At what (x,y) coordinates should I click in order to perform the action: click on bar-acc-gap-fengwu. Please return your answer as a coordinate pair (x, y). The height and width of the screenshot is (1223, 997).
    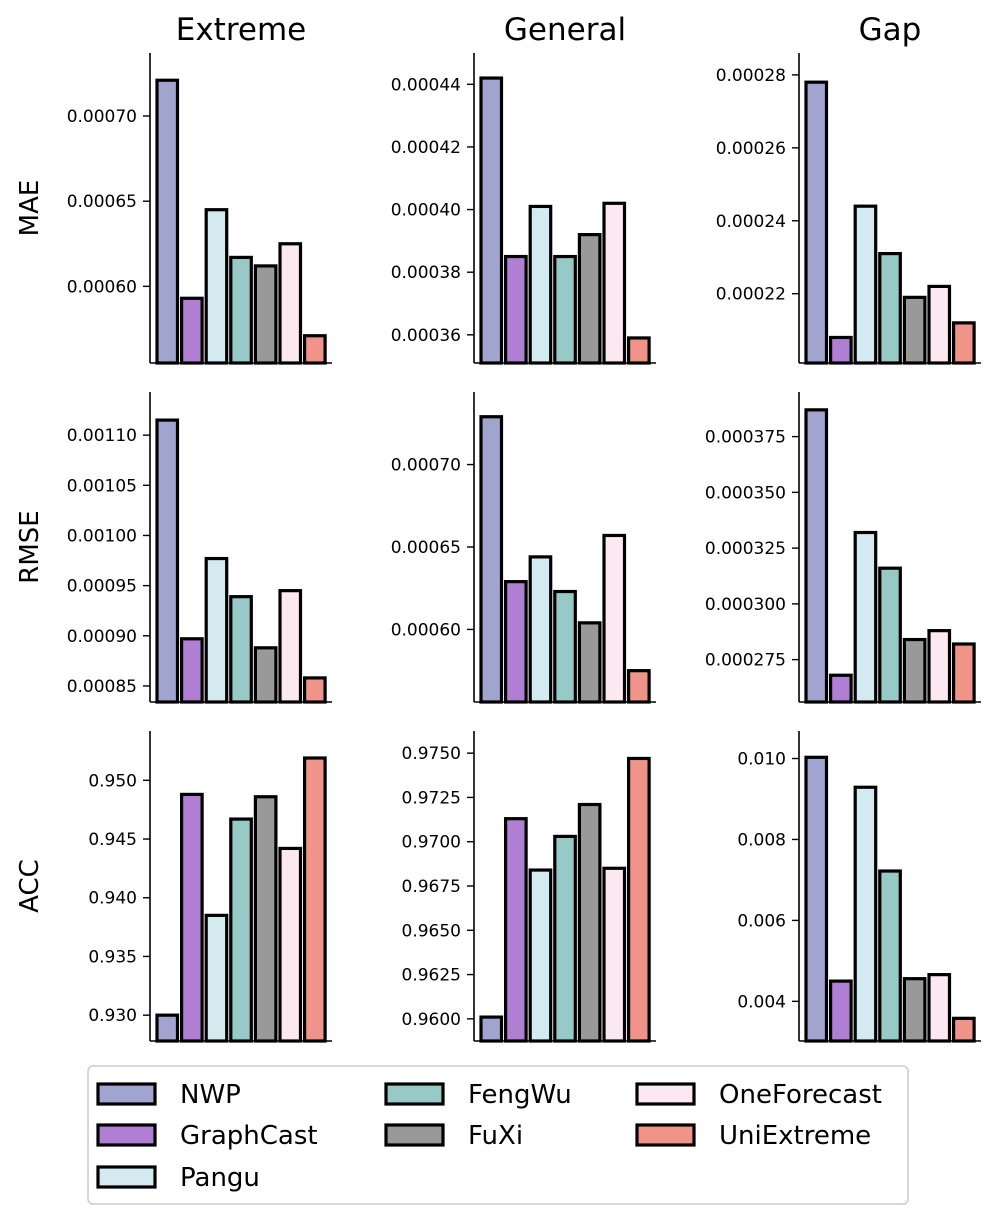
    Looking at the image, I should click on (890, 956).